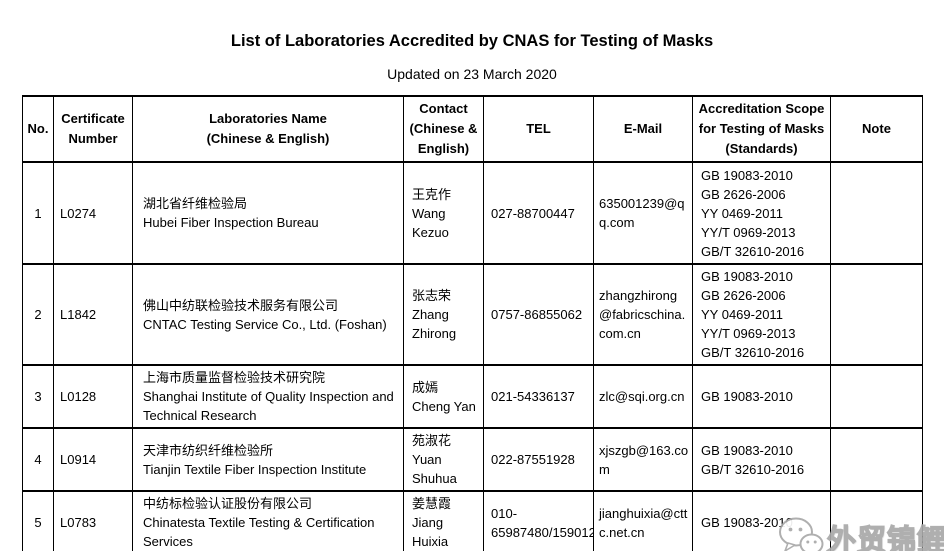 The image size is (944, 551). Describe the element at coordinates (643, 314) in the screenshot. I see `cell-email: zhangzhirong@fabricschina.com.cn` at that location.